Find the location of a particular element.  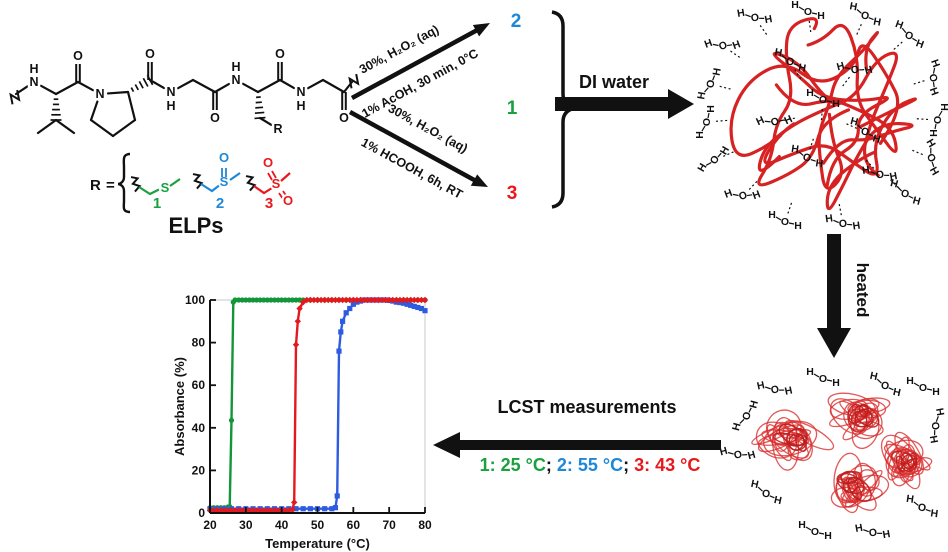

sulfur-atom: S is located at coordinates (224, 181).